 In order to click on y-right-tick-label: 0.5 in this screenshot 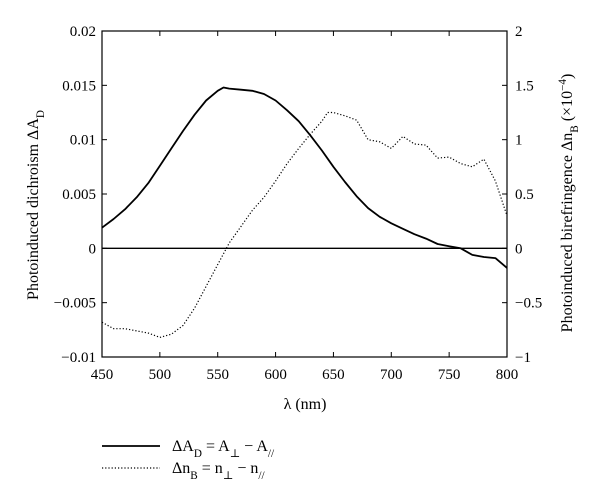, I will do `click(524, 195)`.